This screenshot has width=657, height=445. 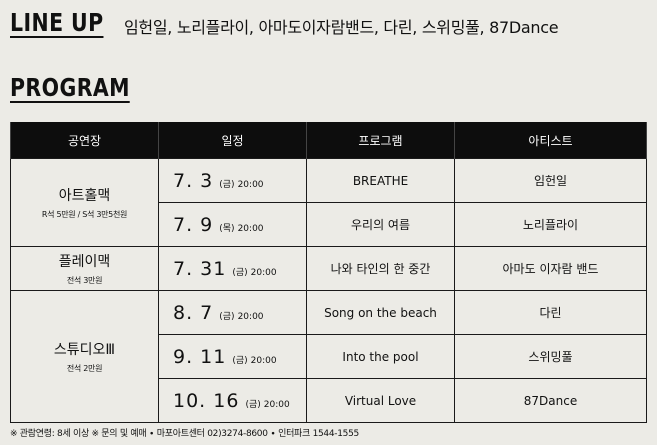 I want to click on program-cell: BREATHE, so click(x=380, y=180).